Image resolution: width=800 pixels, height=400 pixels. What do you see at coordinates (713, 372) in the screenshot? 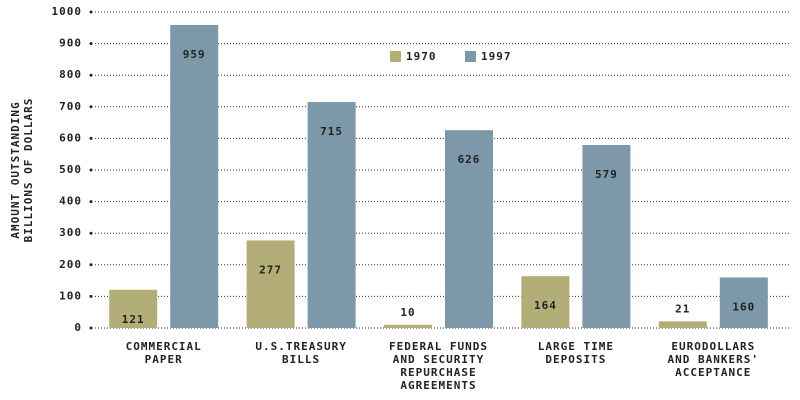
I see `x-tick-label: ACCEPTANCE` at bounding box center [713, 372].